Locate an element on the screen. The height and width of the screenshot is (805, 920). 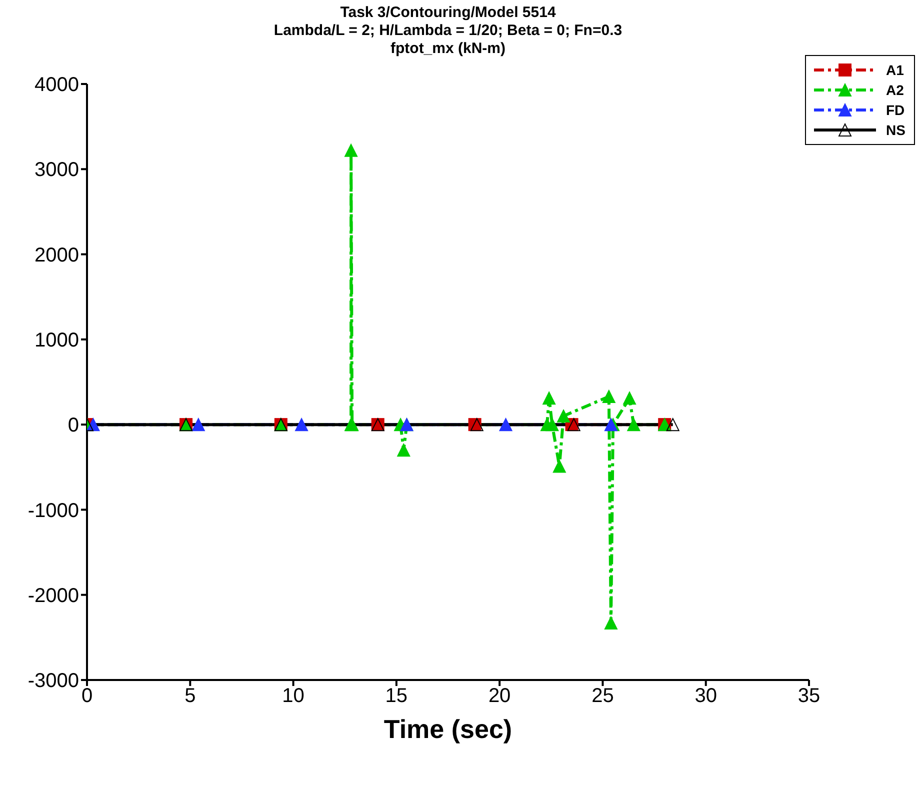
chart-subtitle: Lambda/L = 2; H/Lambda = 1/20; Beta = 0; Fn=0.3 fptot_mx (kN-m) is located at coordinates (448, 40).